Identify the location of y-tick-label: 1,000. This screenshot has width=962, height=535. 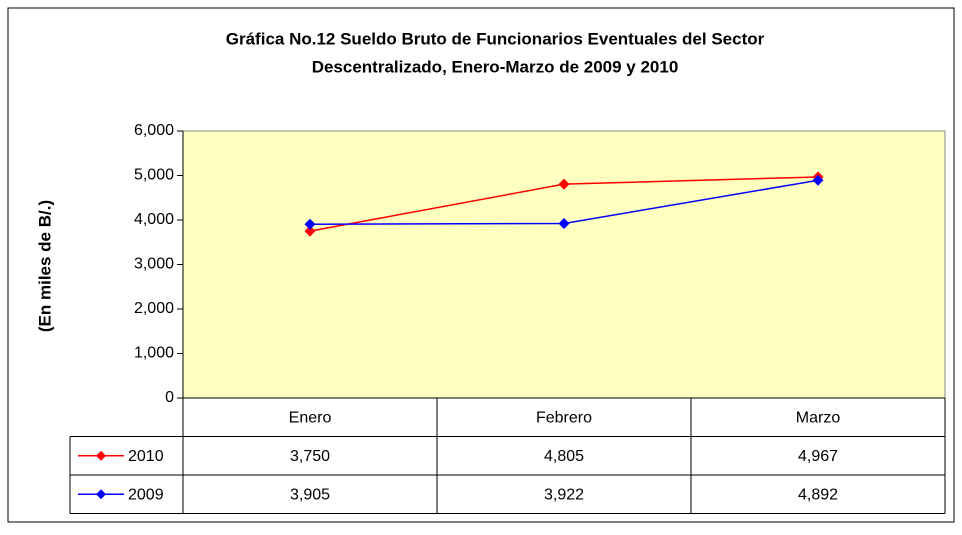
(154, 353).